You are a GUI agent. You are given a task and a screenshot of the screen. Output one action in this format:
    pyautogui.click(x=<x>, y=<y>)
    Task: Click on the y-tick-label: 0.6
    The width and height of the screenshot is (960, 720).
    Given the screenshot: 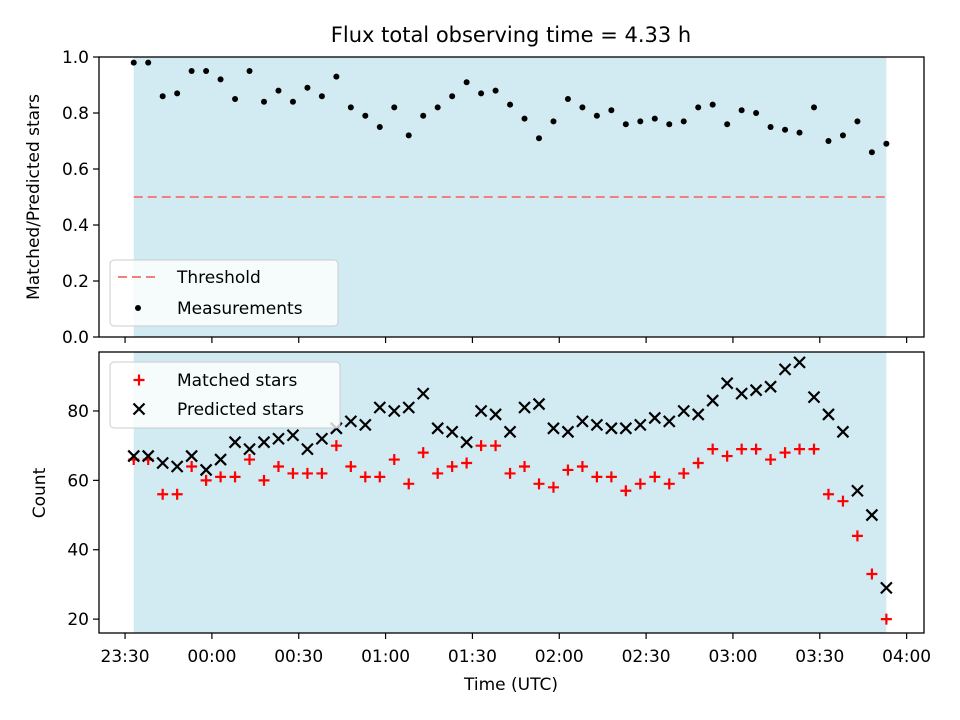 What is the action you would take?
    pyautogui.click(x=75, y=170)
    